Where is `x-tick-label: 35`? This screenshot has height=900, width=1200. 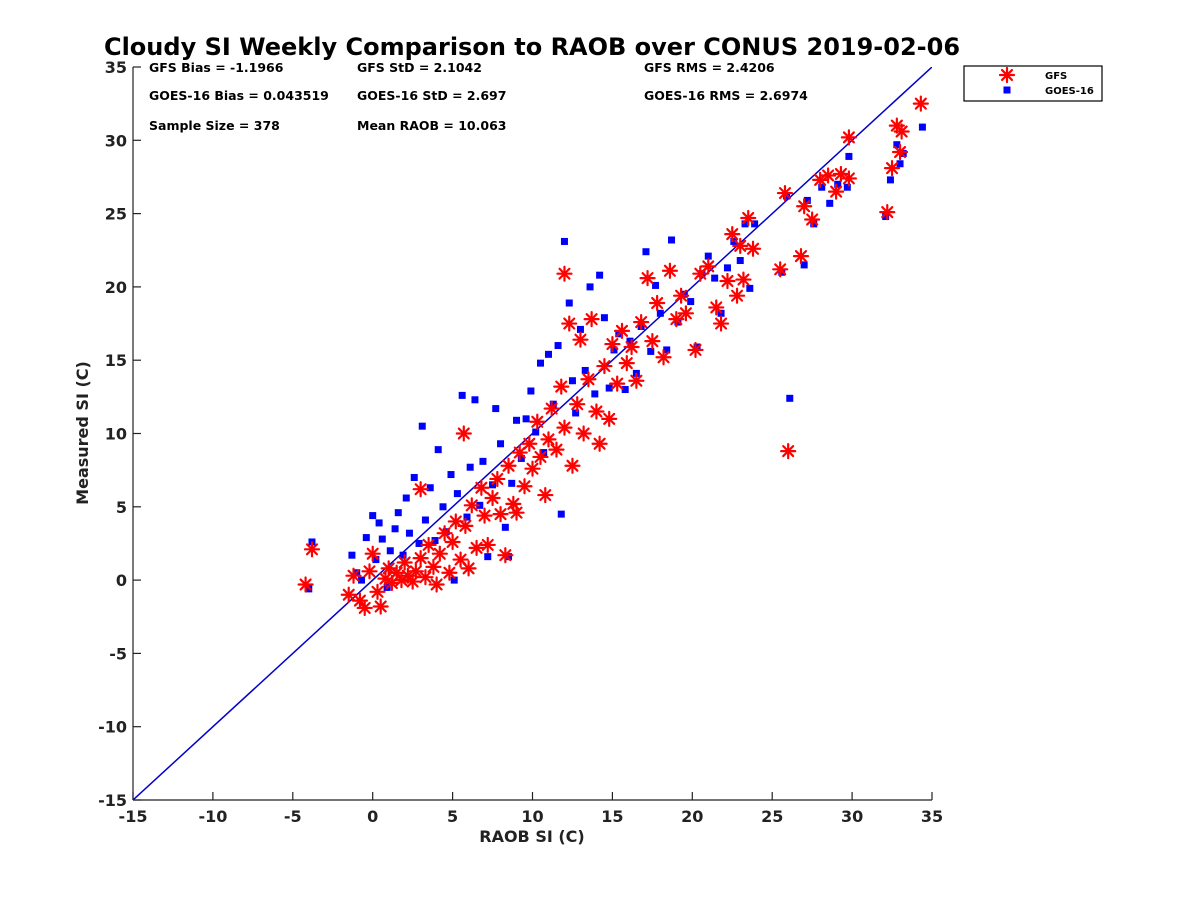
x-tick-label: 35 is located at coordinates (932, 816).